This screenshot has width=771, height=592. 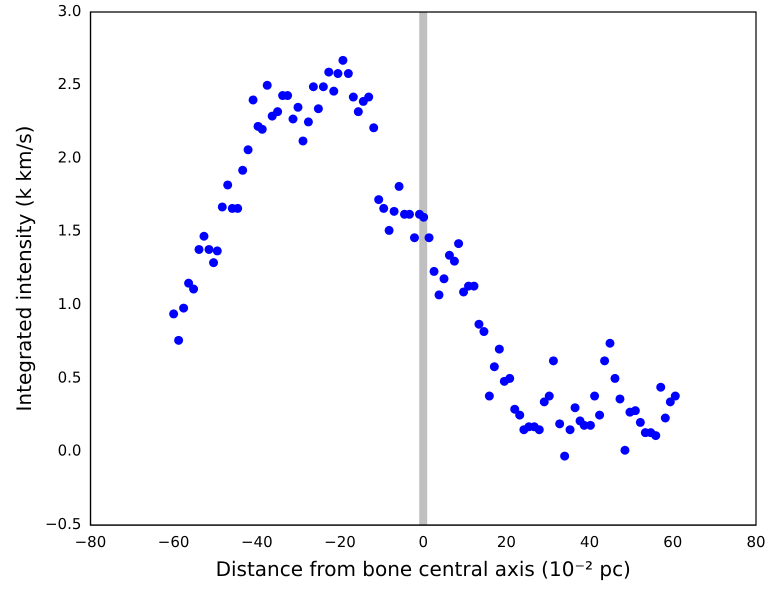 What do you see at coordinates (70, 304) in the screenshot?
I see `y-tick-label: 1.0` at bounding box center [70, 304].